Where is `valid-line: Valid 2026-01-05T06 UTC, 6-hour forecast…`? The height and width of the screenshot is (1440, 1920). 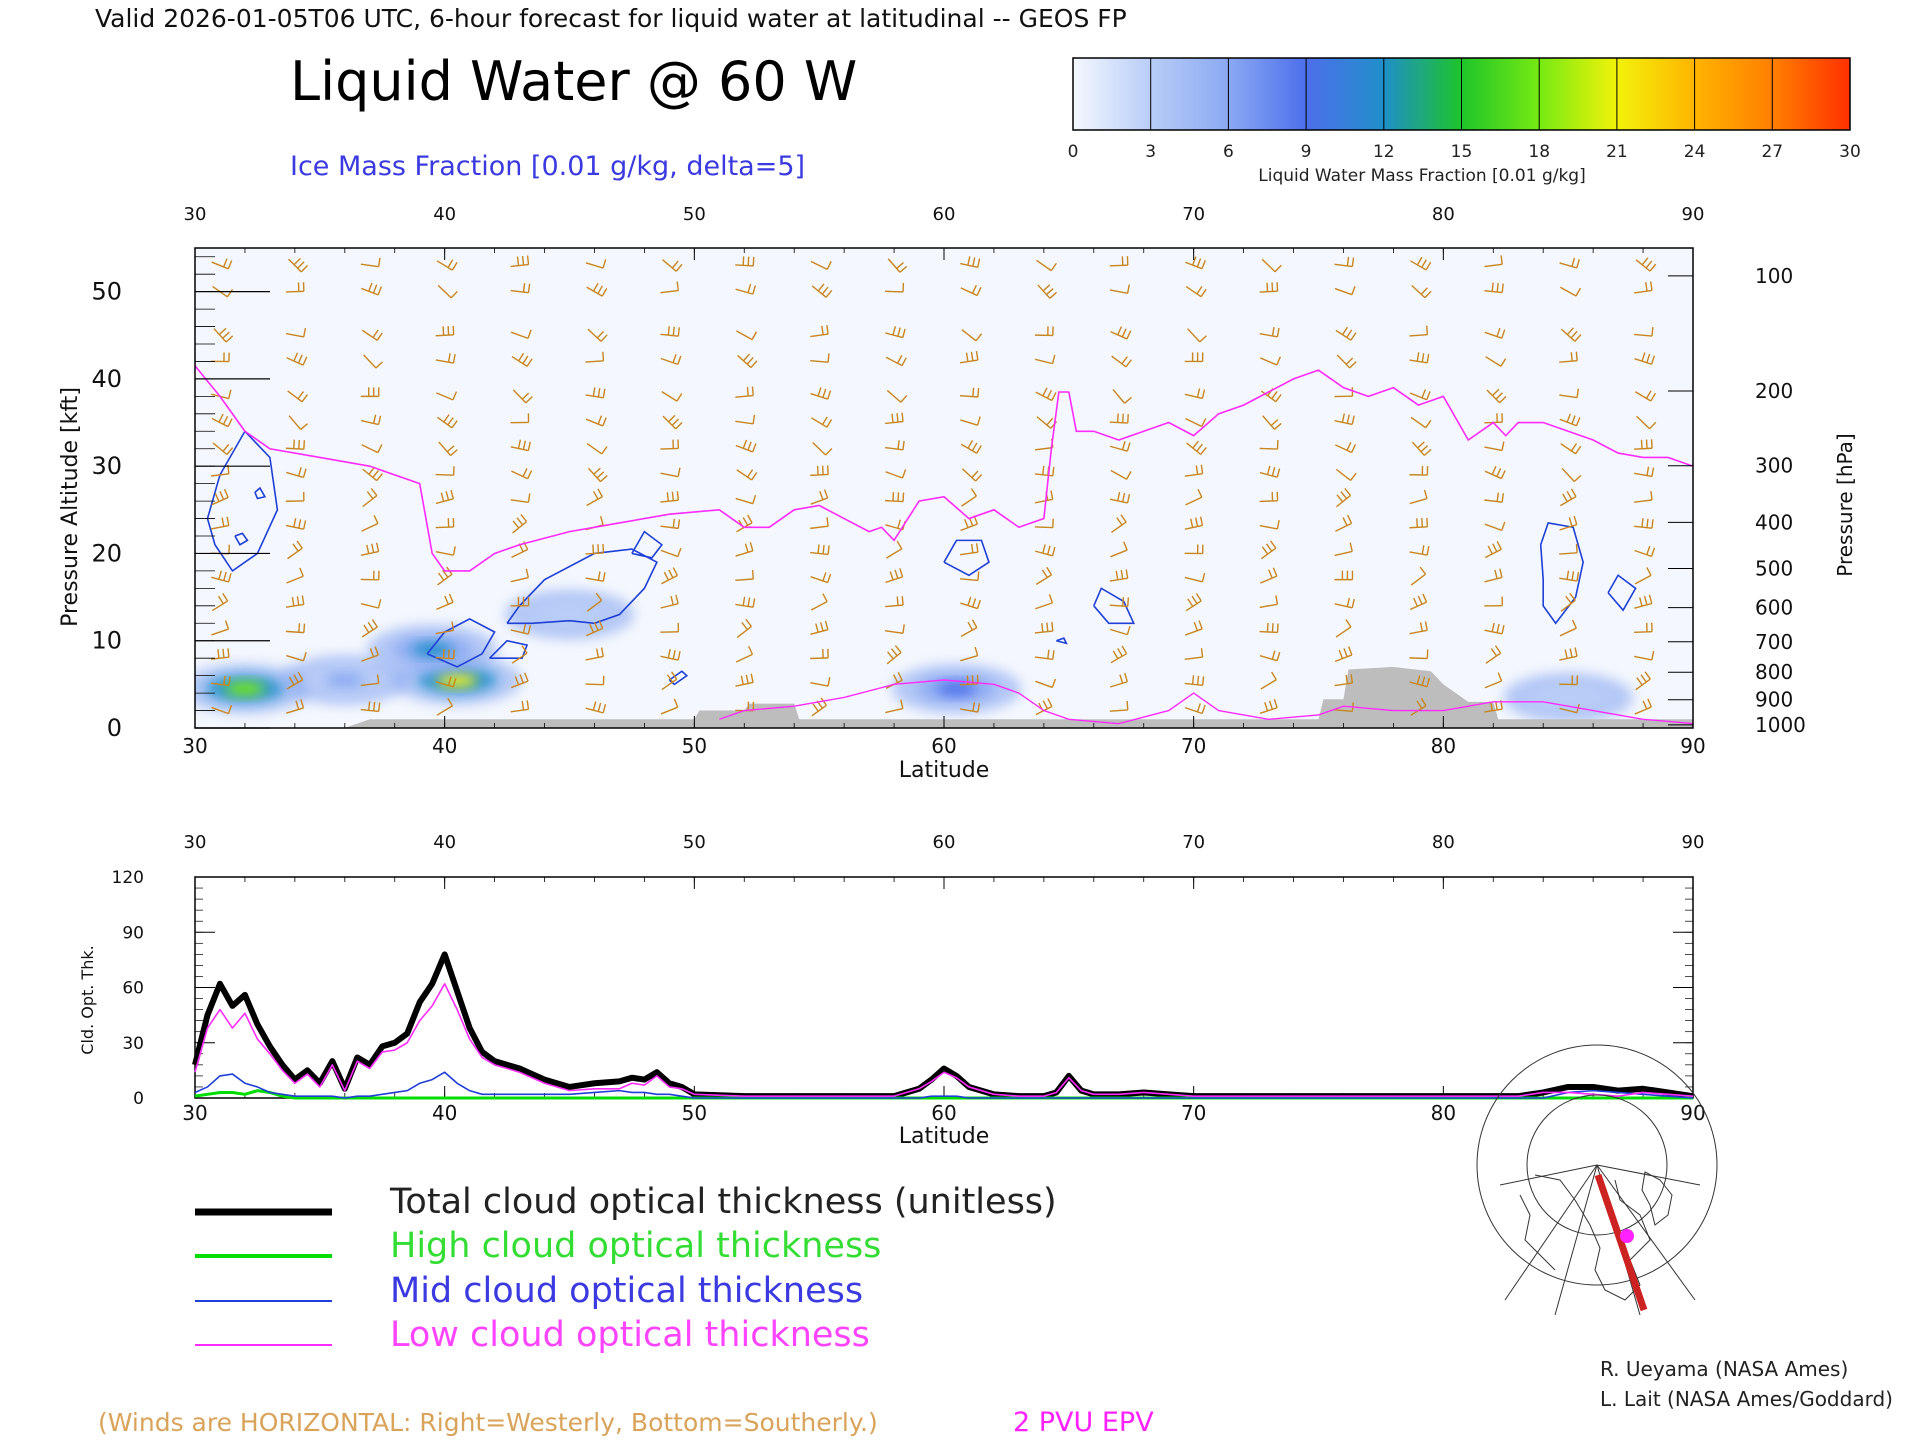 valid-line: Valid 2026-01-05T06 UTC, 6-hour forecast… is located at coordinates (611, 18).